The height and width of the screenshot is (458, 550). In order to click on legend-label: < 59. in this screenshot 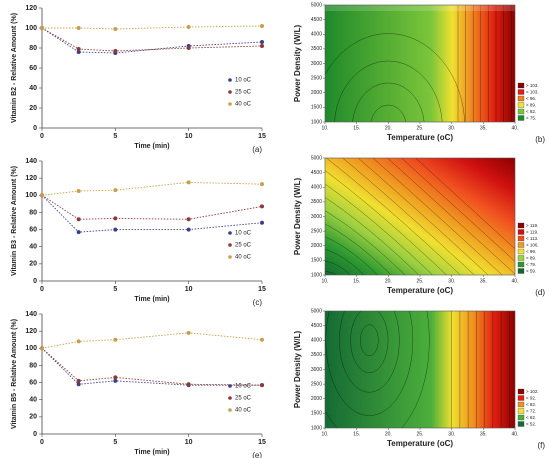, I will do `click(531, 270)`.